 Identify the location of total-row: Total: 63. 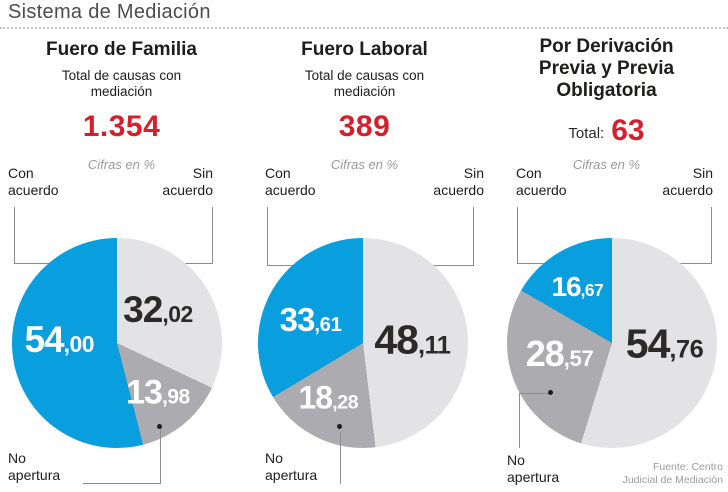
(606, 131).